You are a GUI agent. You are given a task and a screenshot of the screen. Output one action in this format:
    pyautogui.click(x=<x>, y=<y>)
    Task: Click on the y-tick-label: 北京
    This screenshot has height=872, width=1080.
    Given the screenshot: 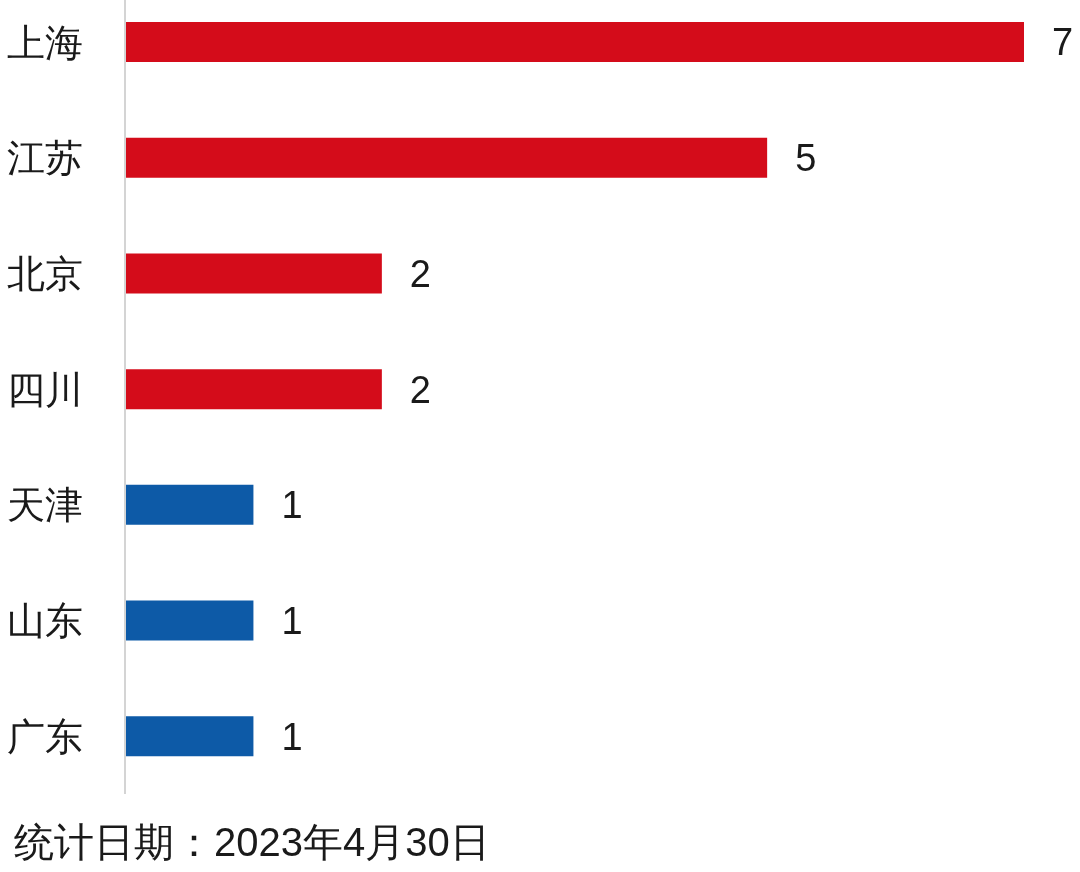 What is the action you would take?
    pyautogui.click(x=45, y=273)
    